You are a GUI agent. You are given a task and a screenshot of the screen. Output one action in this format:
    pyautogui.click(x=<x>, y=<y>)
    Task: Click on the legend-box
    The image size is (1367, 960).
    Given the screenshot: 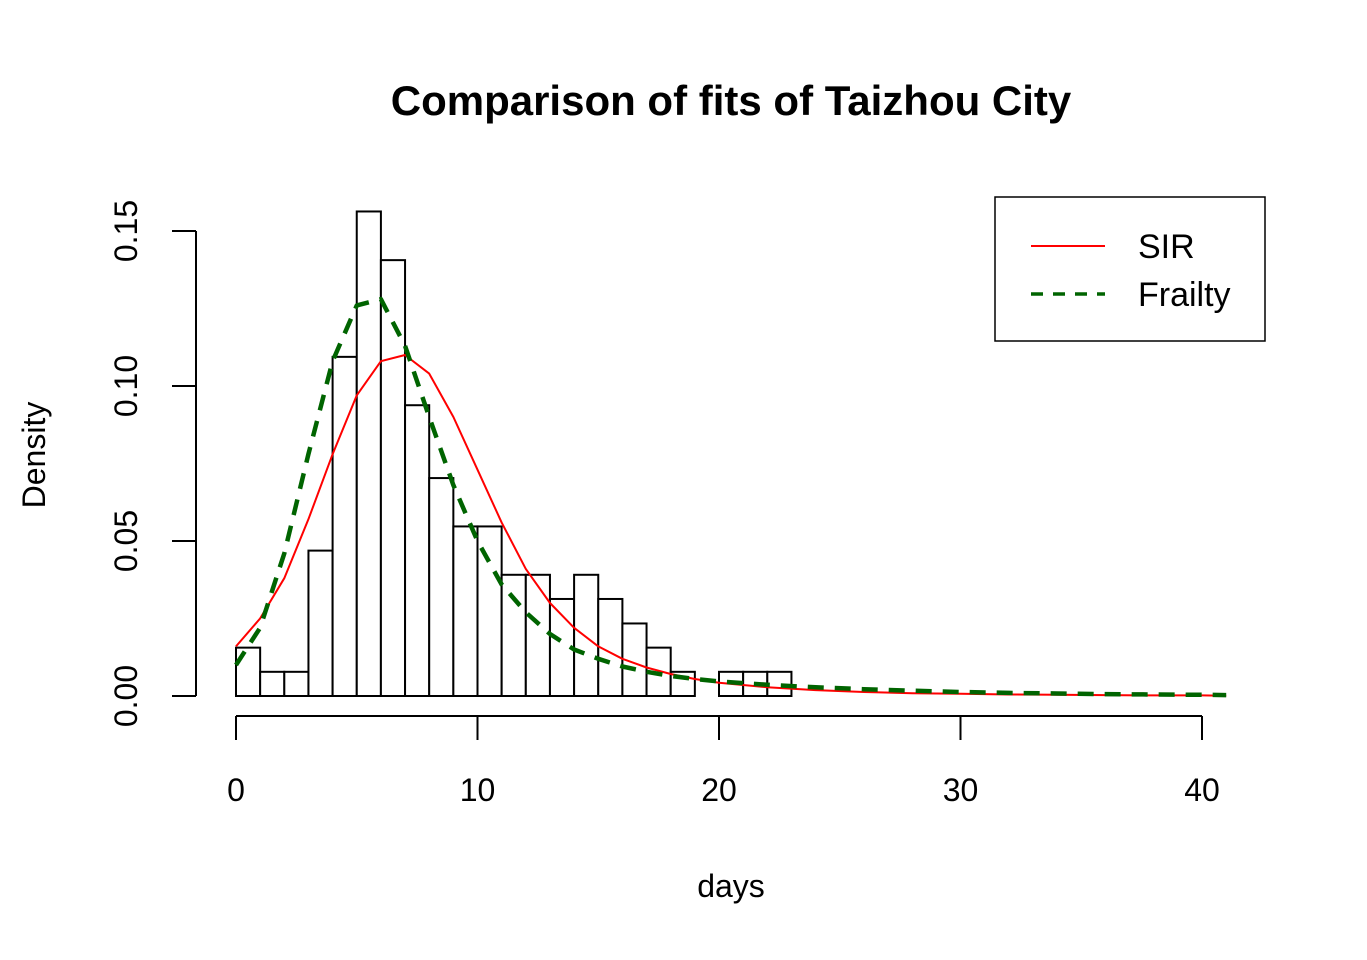 What is the action you would take?
    pyautogui.click(x=1130, y=269)
    